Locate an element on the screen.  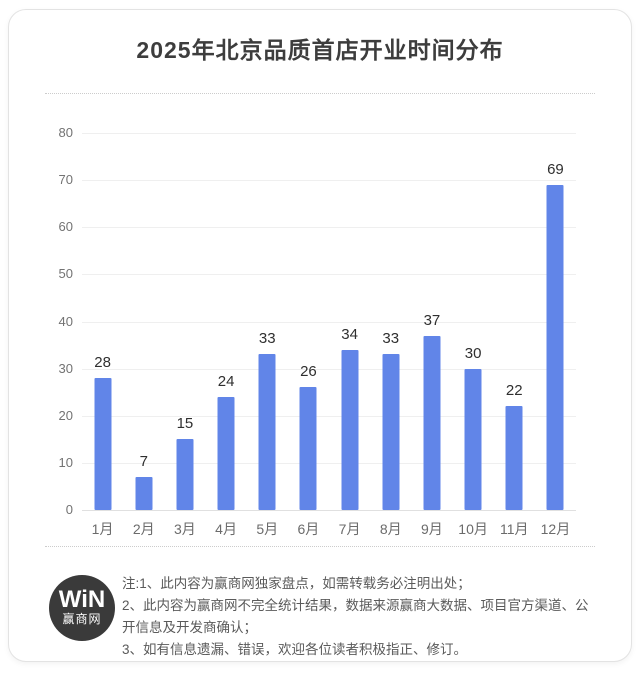
bar-slot-1月: 28 is located at coordinates (103, 321).